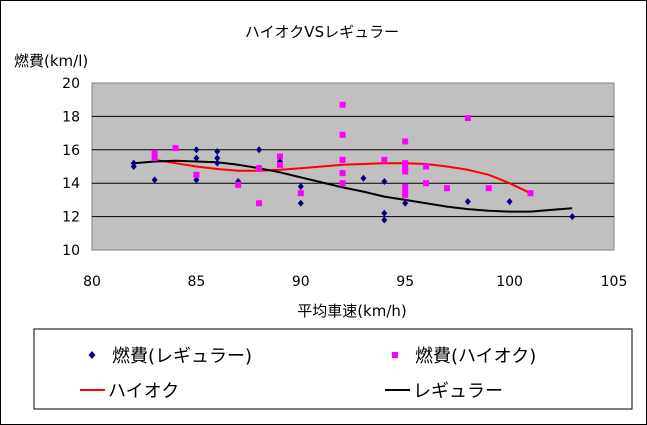  What do you see at coordinates (395, 355) in the screenshot?
I see `legend-marker-square` at bounding box center [395, 355].